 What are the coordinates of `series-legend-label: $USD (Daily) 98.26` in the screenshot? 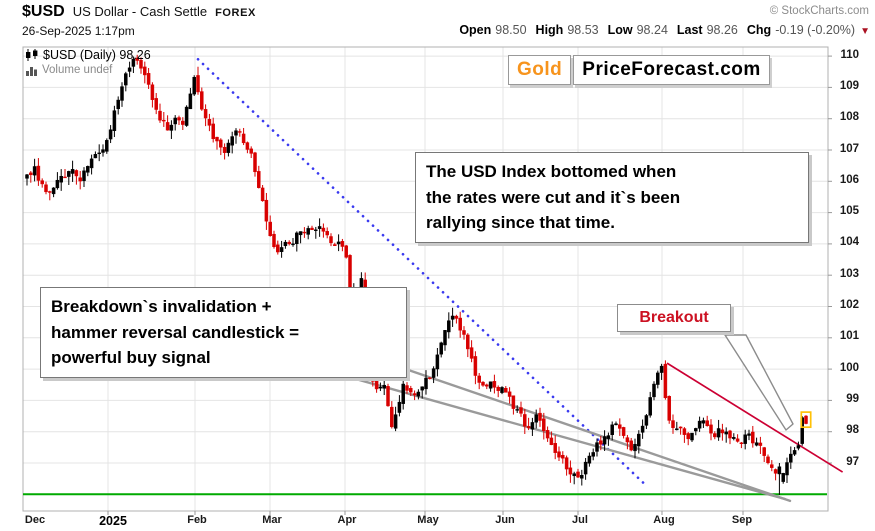 It's located at (97, 55).